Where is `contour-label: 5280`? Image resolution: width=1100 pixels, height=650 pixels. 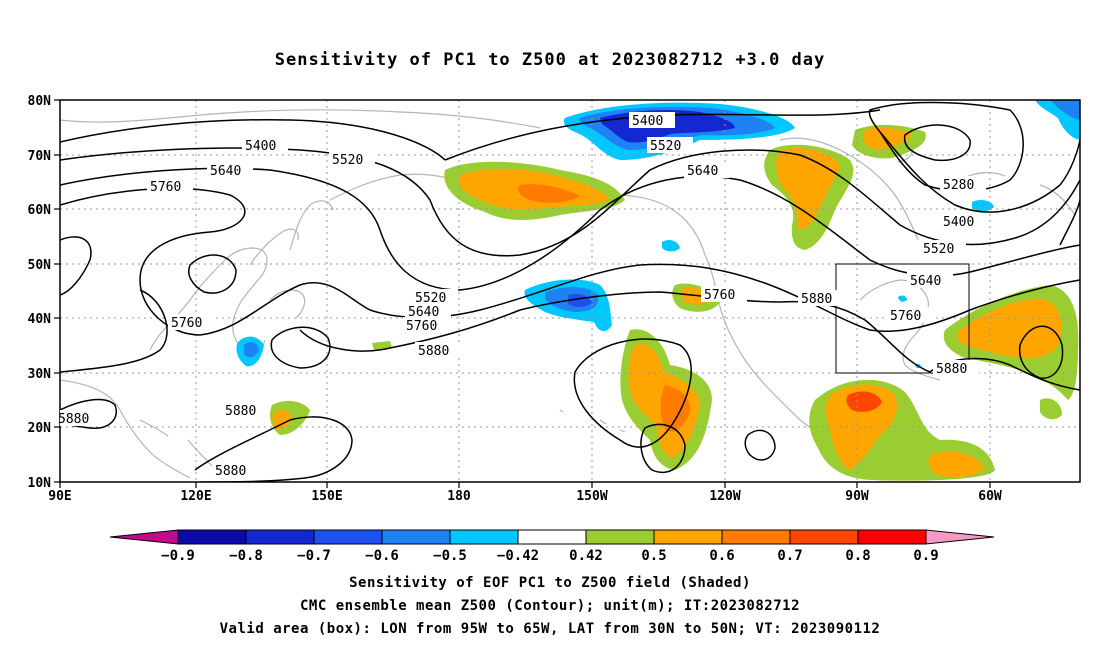 contour-label: 5280 is located at coordinates (958, 185).